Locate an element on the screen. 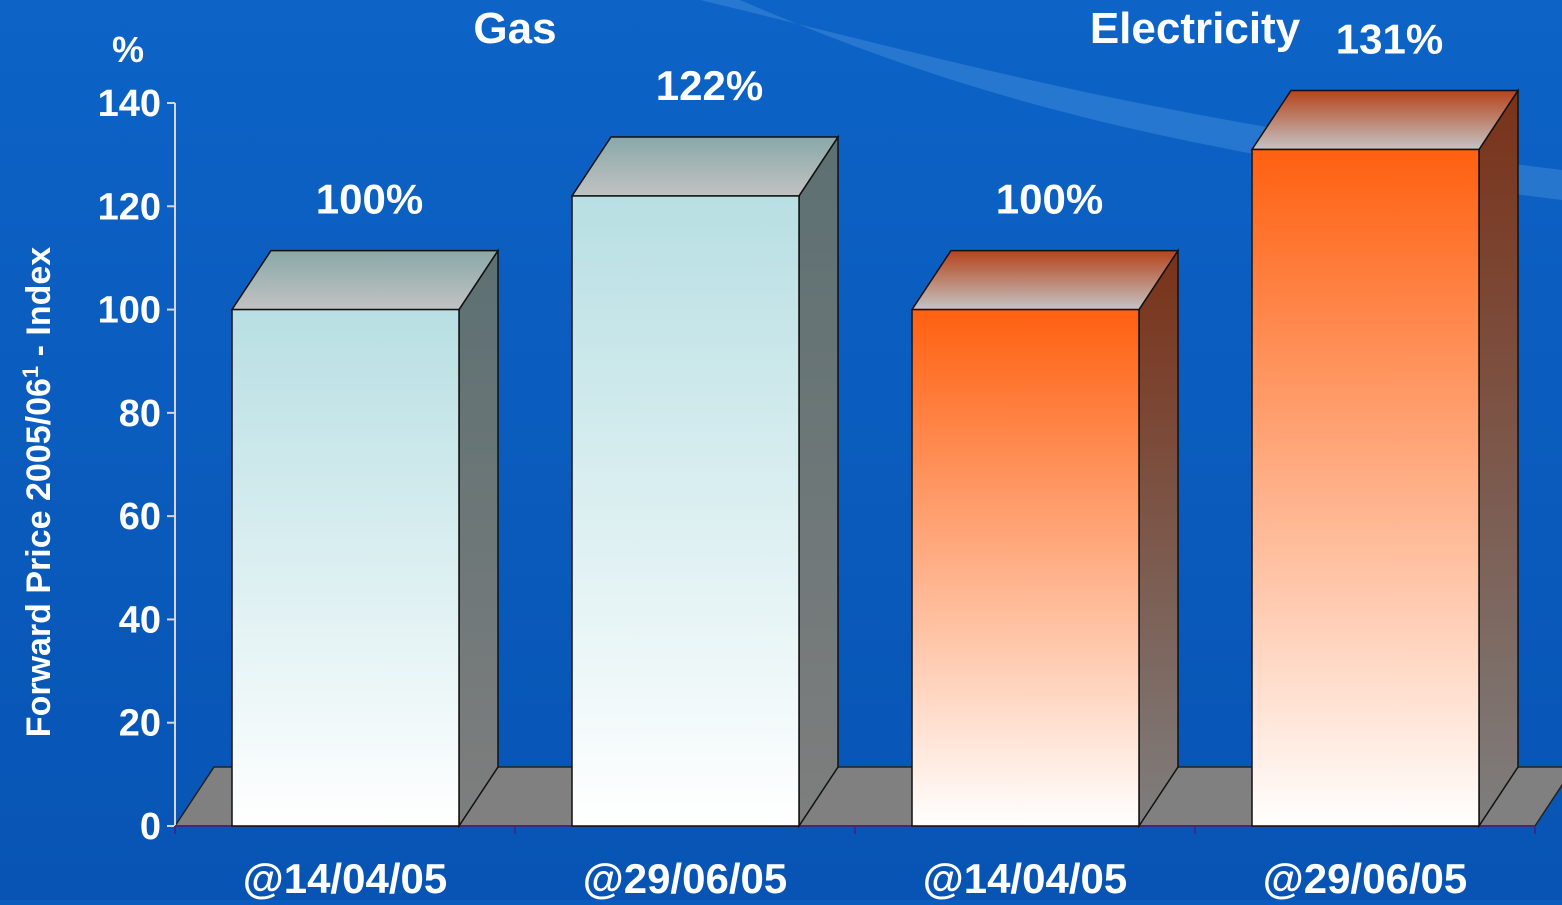 This screenshot has height=905, width=1562. y-tick-label: 0 is located at coordinates (150, 827).